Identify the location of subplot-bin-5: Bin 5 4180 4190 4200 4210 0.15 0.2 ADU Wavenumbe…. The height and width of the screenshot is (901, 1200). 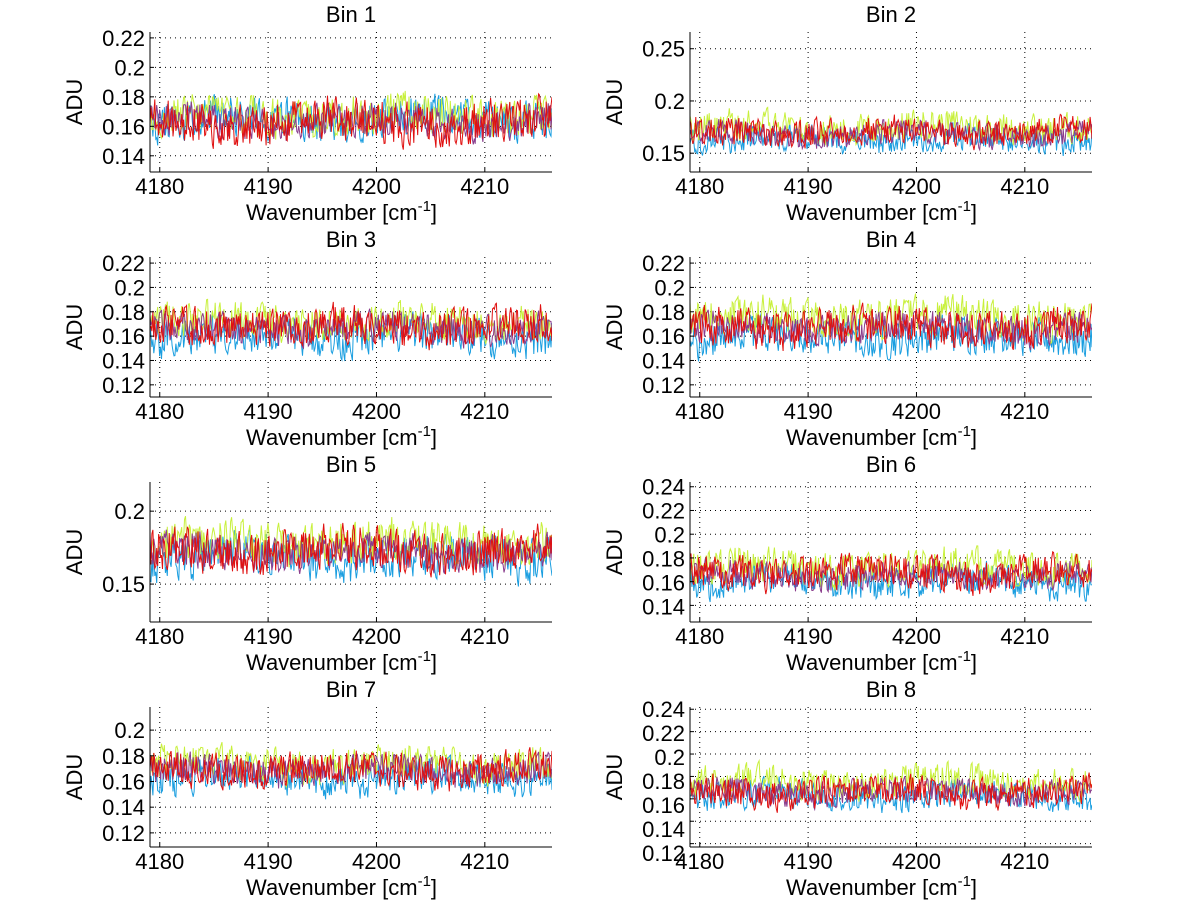
(307, 563).